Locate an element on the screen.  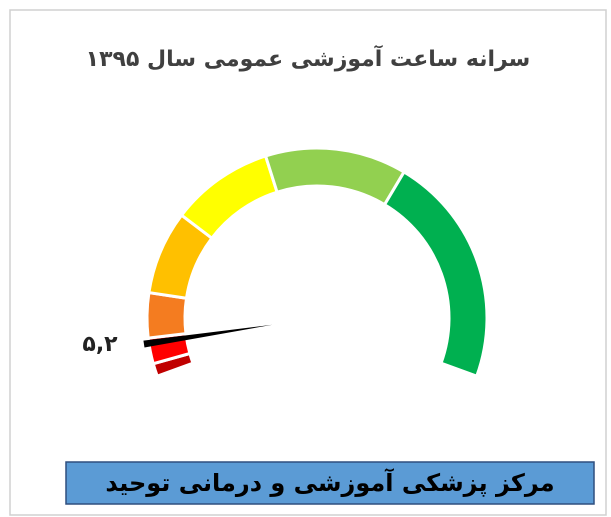
chart-title: سرانه ساعت آموزشی عمومی سال ۱۳۹۵ is located at coordinates (308, 58).